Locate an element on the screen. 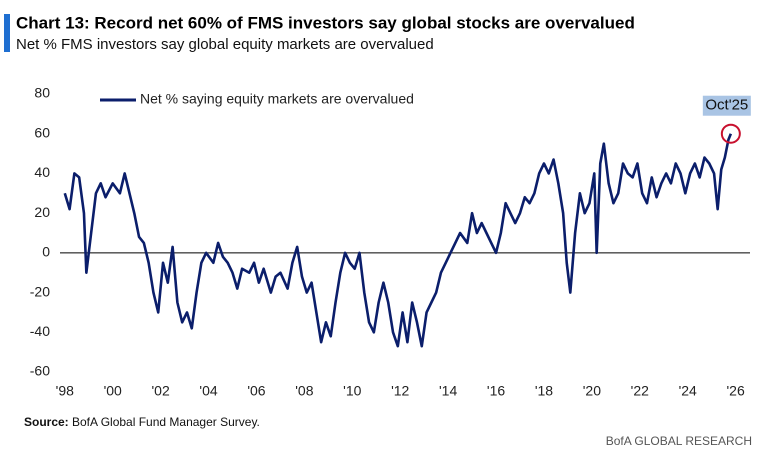 Image resolution: width=760 pixels, height=473 pixels. x-tick-label: '26 is located at coordinates (736, 391).